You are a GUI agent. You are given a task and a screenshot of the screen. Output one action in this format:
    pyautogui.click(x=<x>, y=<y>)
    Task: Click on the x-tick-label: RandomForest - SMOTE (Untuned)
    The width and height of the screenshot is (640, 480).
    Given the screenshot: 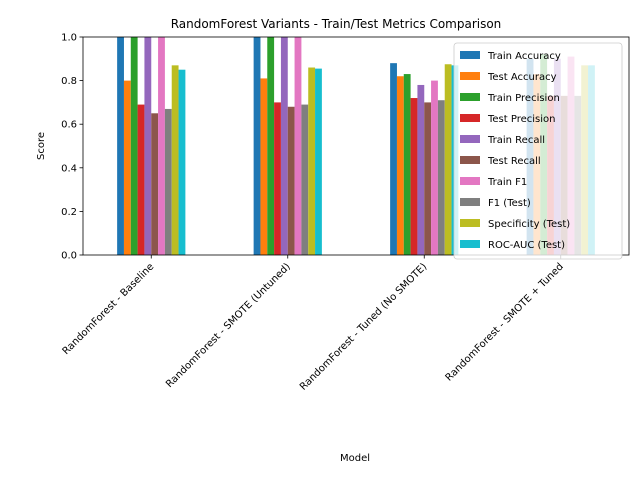 What is the action you would take?
    pyautogui.click(x=228, y=325)
    